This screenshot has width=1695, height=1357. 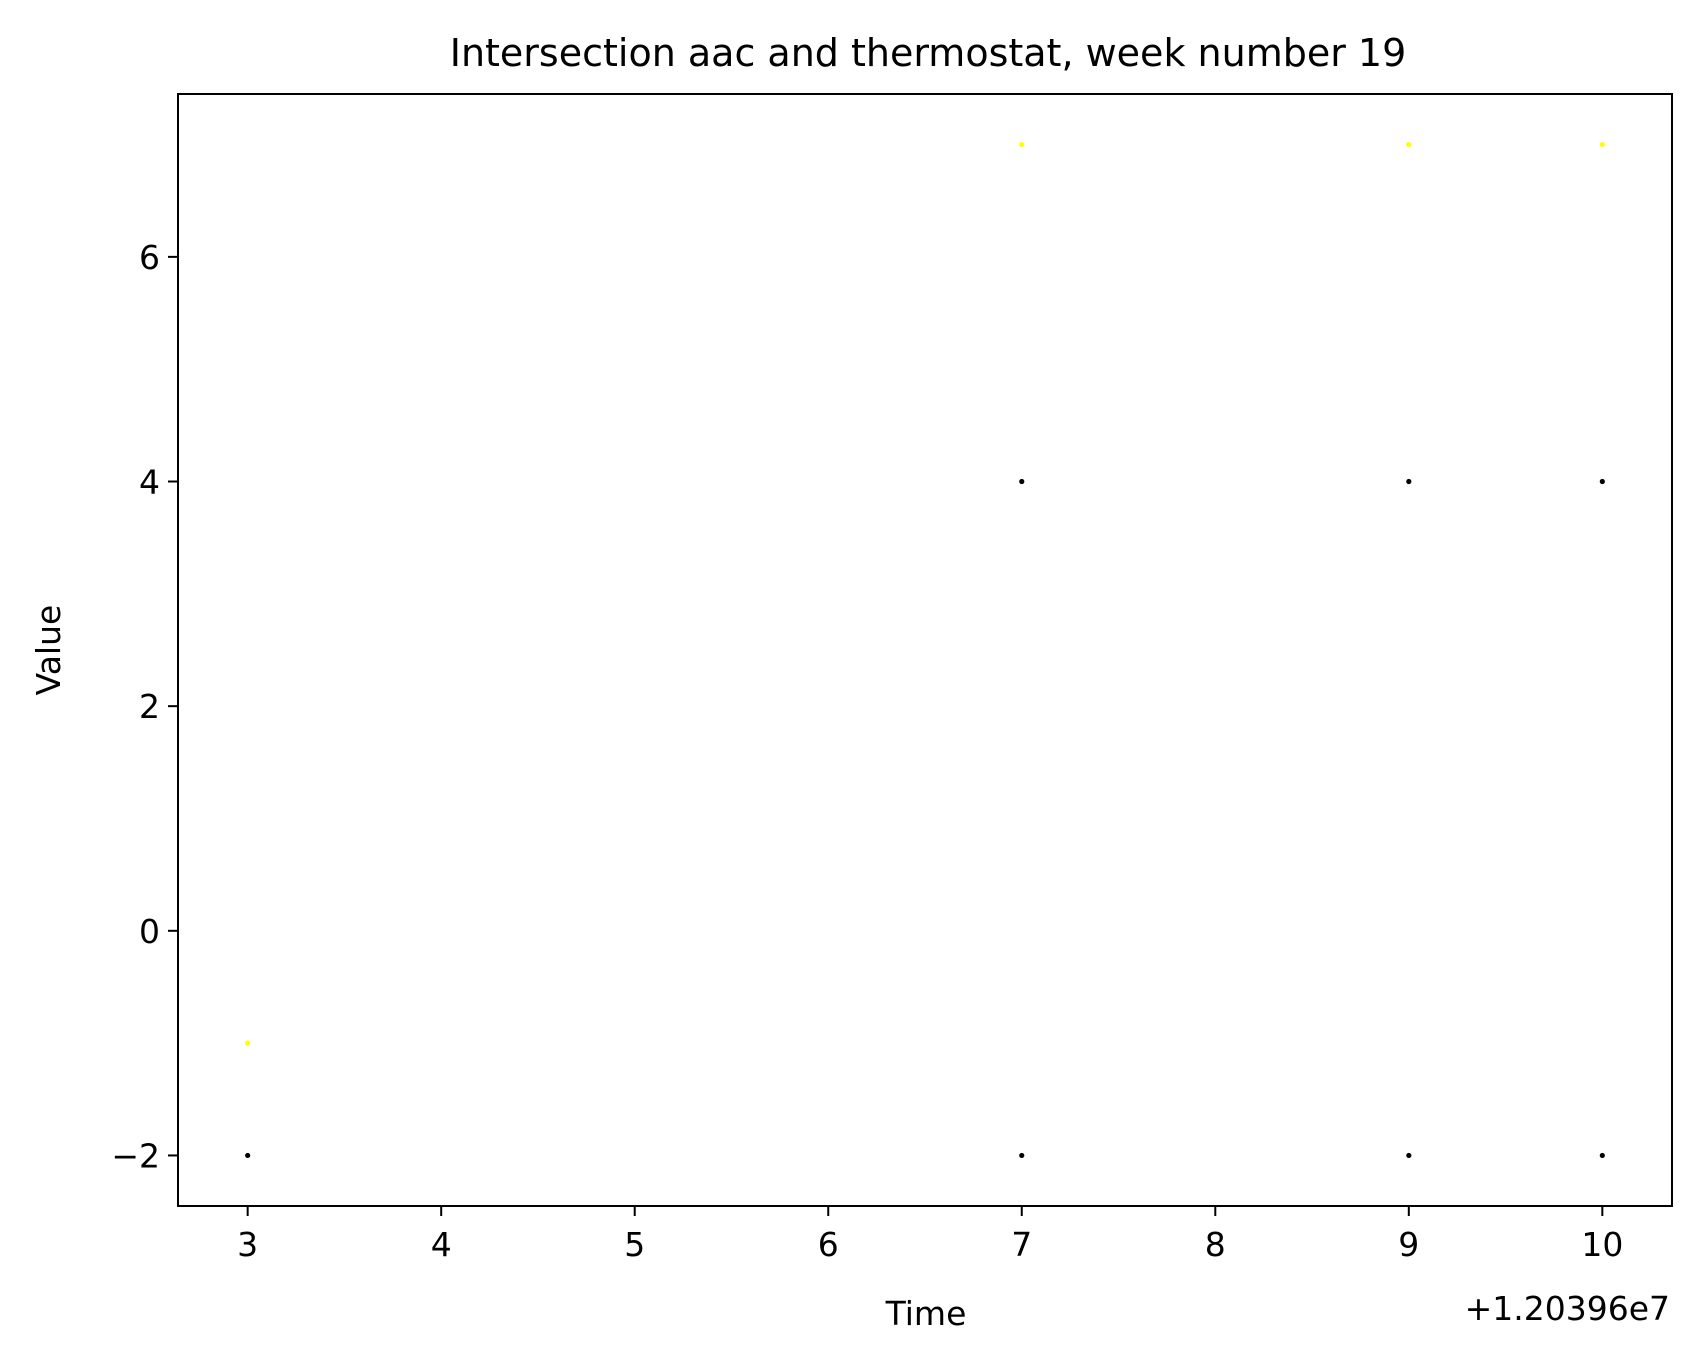 I want to click on x-tick-label: 4, so click(x=441, y=1244).